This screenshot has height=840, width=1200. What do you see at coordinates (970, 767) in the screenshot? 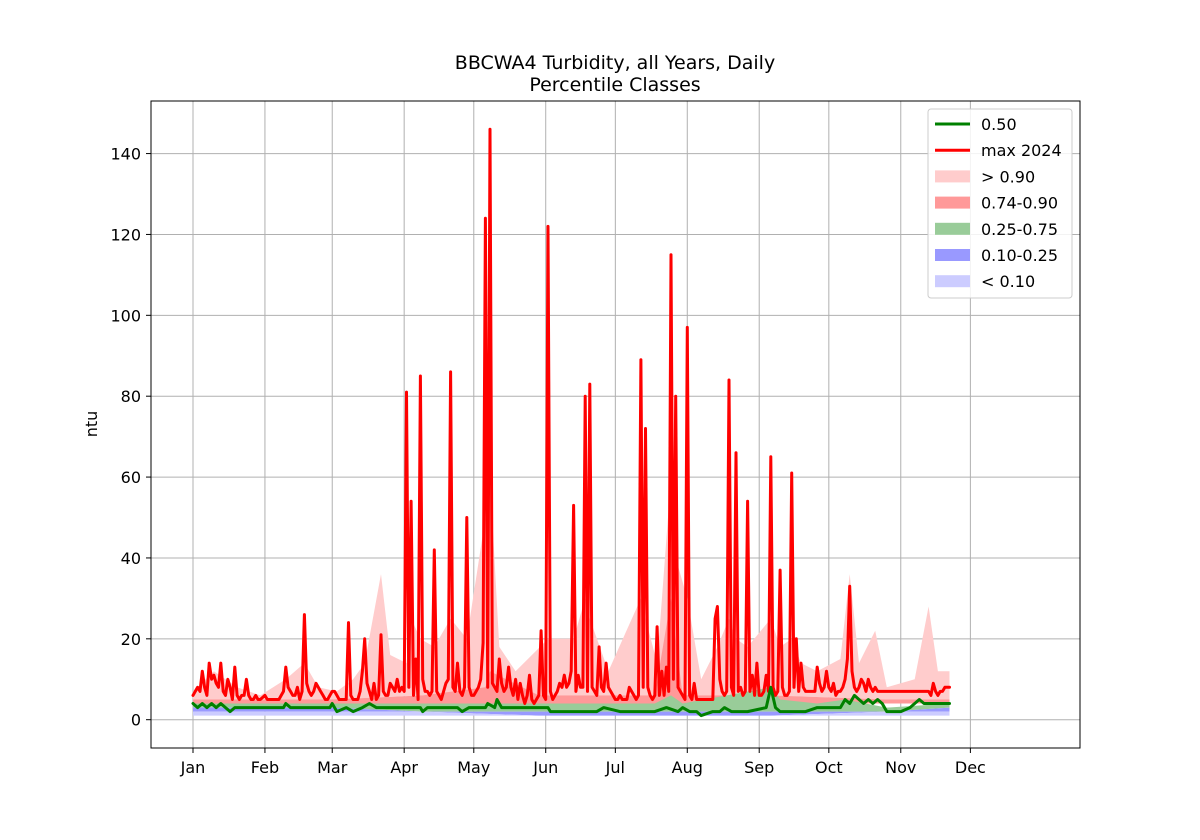
I see `x-tick-label-dec: Dec` at bounding box center [970, 767].